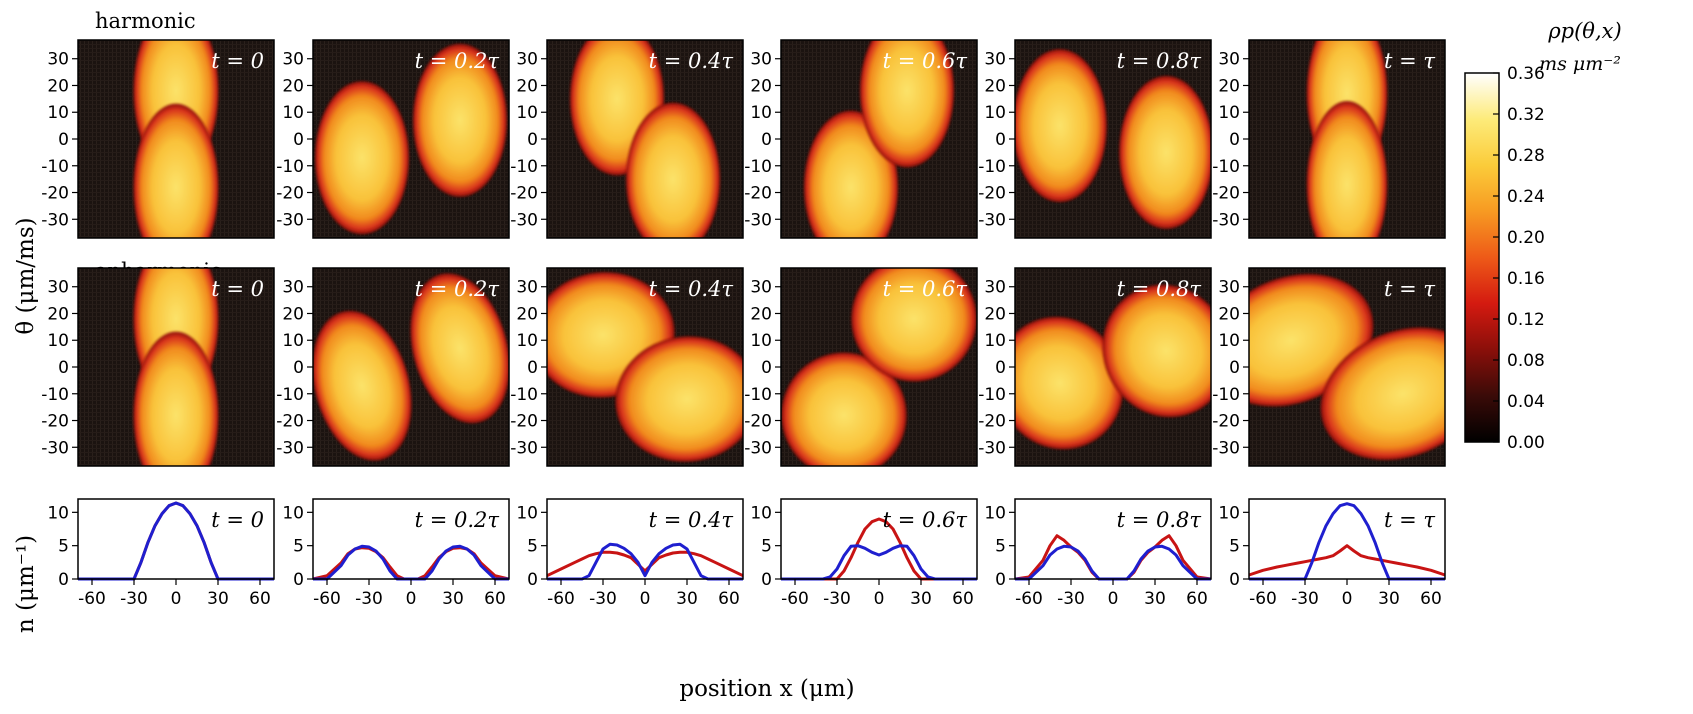 The height and width of the screenshot is (714, 1693). I want to click on heatmap-panel: 30 20 10 0 -10 -20 -30 t = τ, so click(1329, 139).